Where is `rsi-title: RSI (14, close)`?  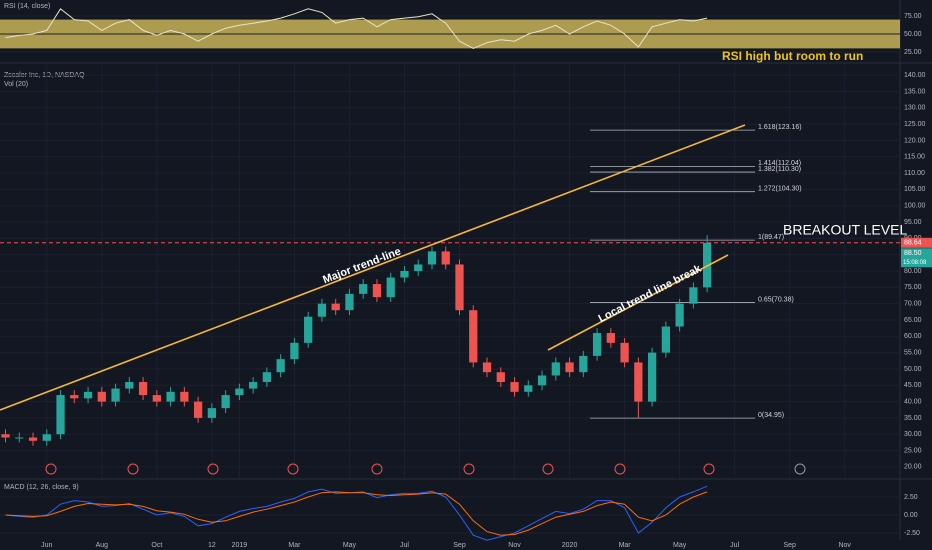 rsi-title: RSI (14, close) is located at coordinates (27, 6).